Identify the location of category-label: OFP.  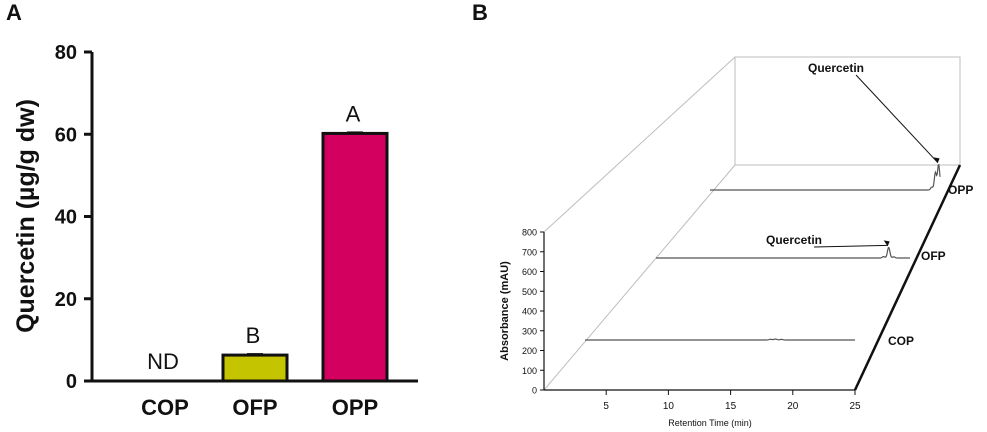
(254, 407).